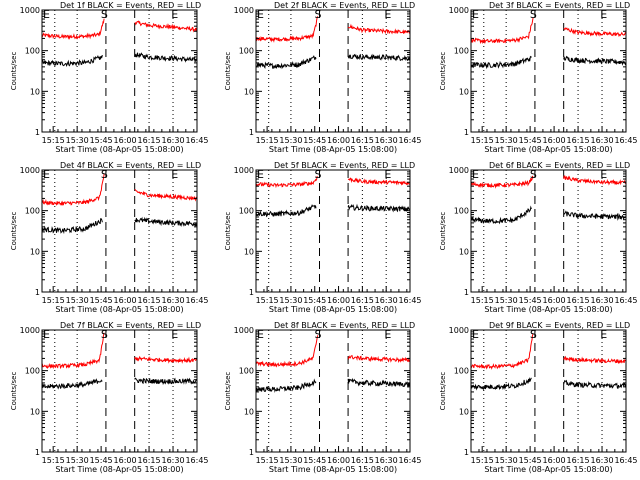 The image size is (640, 480). Describe the element at coordinates (344, 5) in the screenshot. I see `chart-title: Det 2f BLACK = Events, RED = LLD` at that location.